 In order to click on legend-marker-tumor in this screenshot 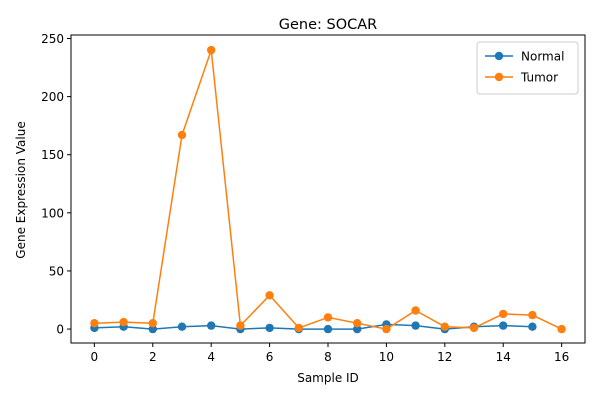, I will do `click(499, 77)`.